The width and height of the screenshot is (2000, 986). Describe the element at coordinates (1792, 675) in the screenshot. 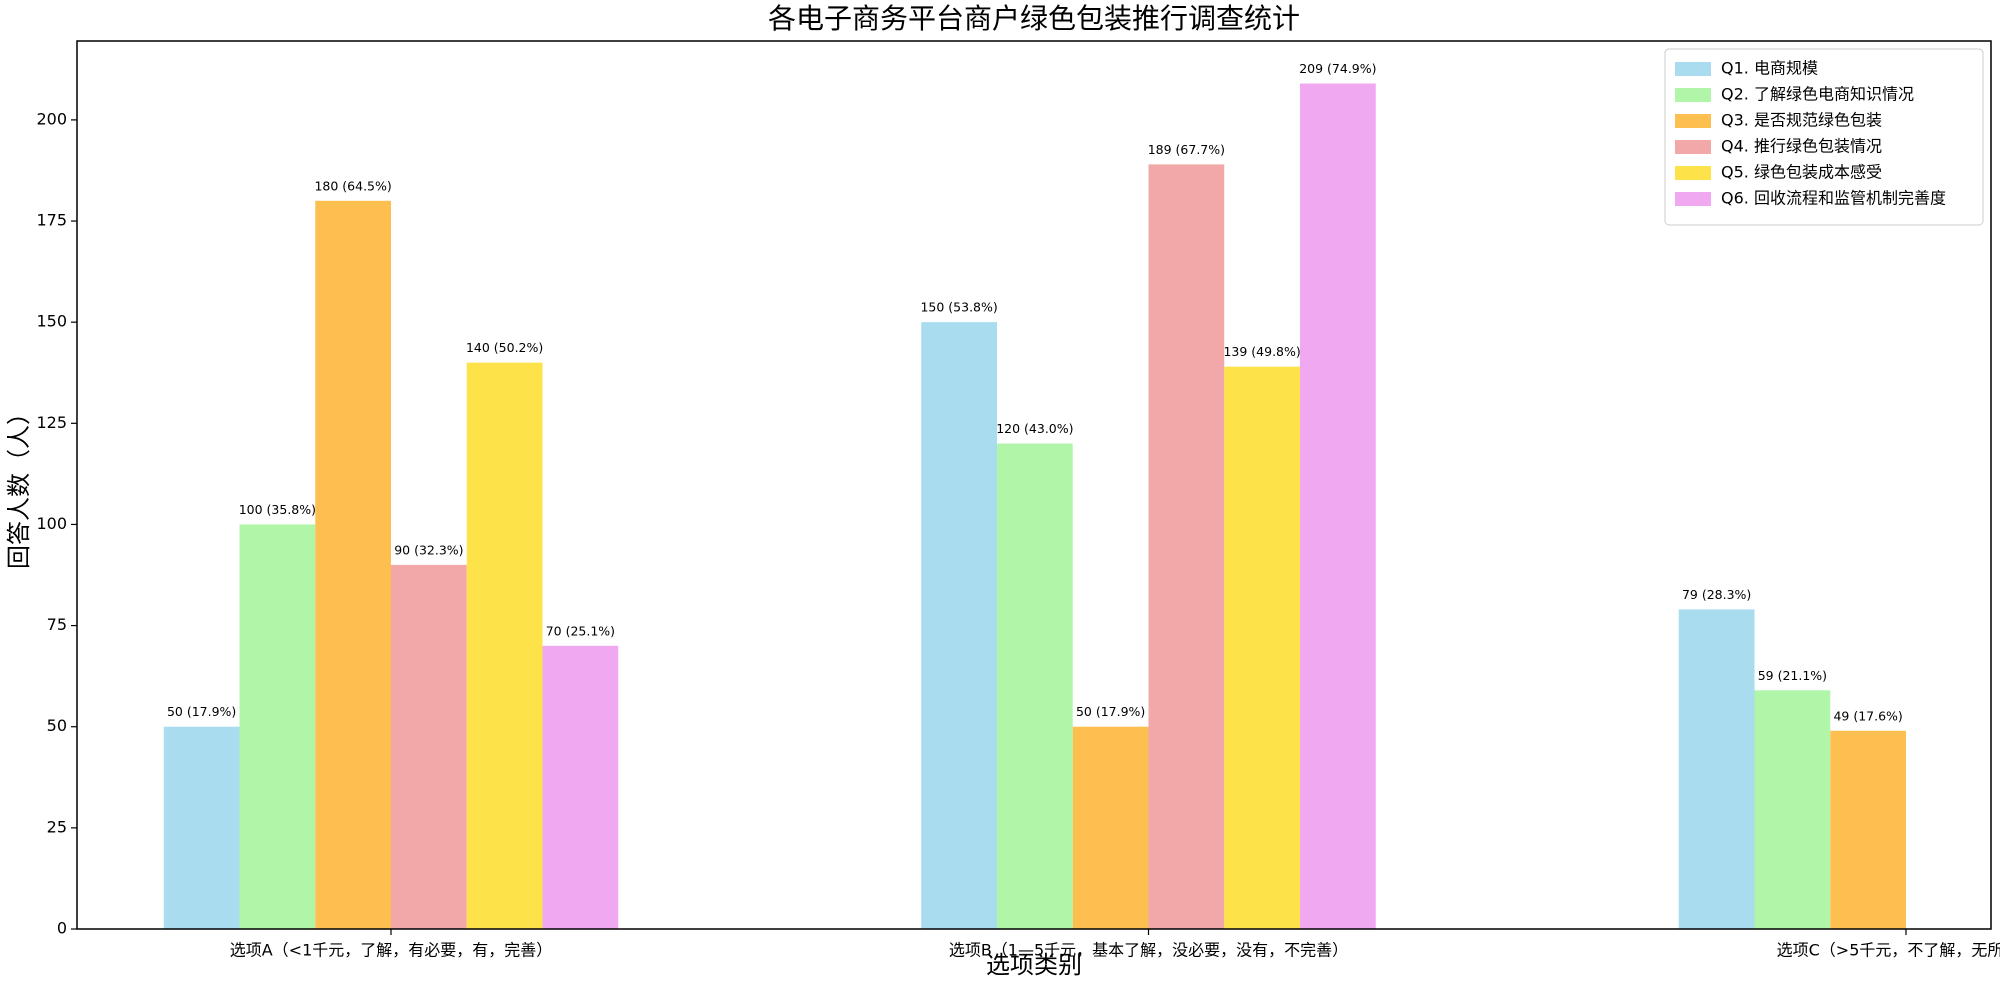

I see `value-label: 59 (21.1%)` at that location.